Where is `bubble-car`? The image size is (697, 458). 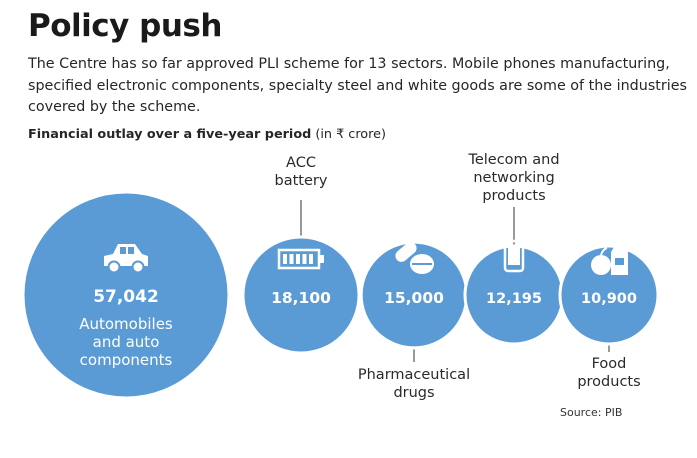 bubble-car is located at coordinates (126, 295).